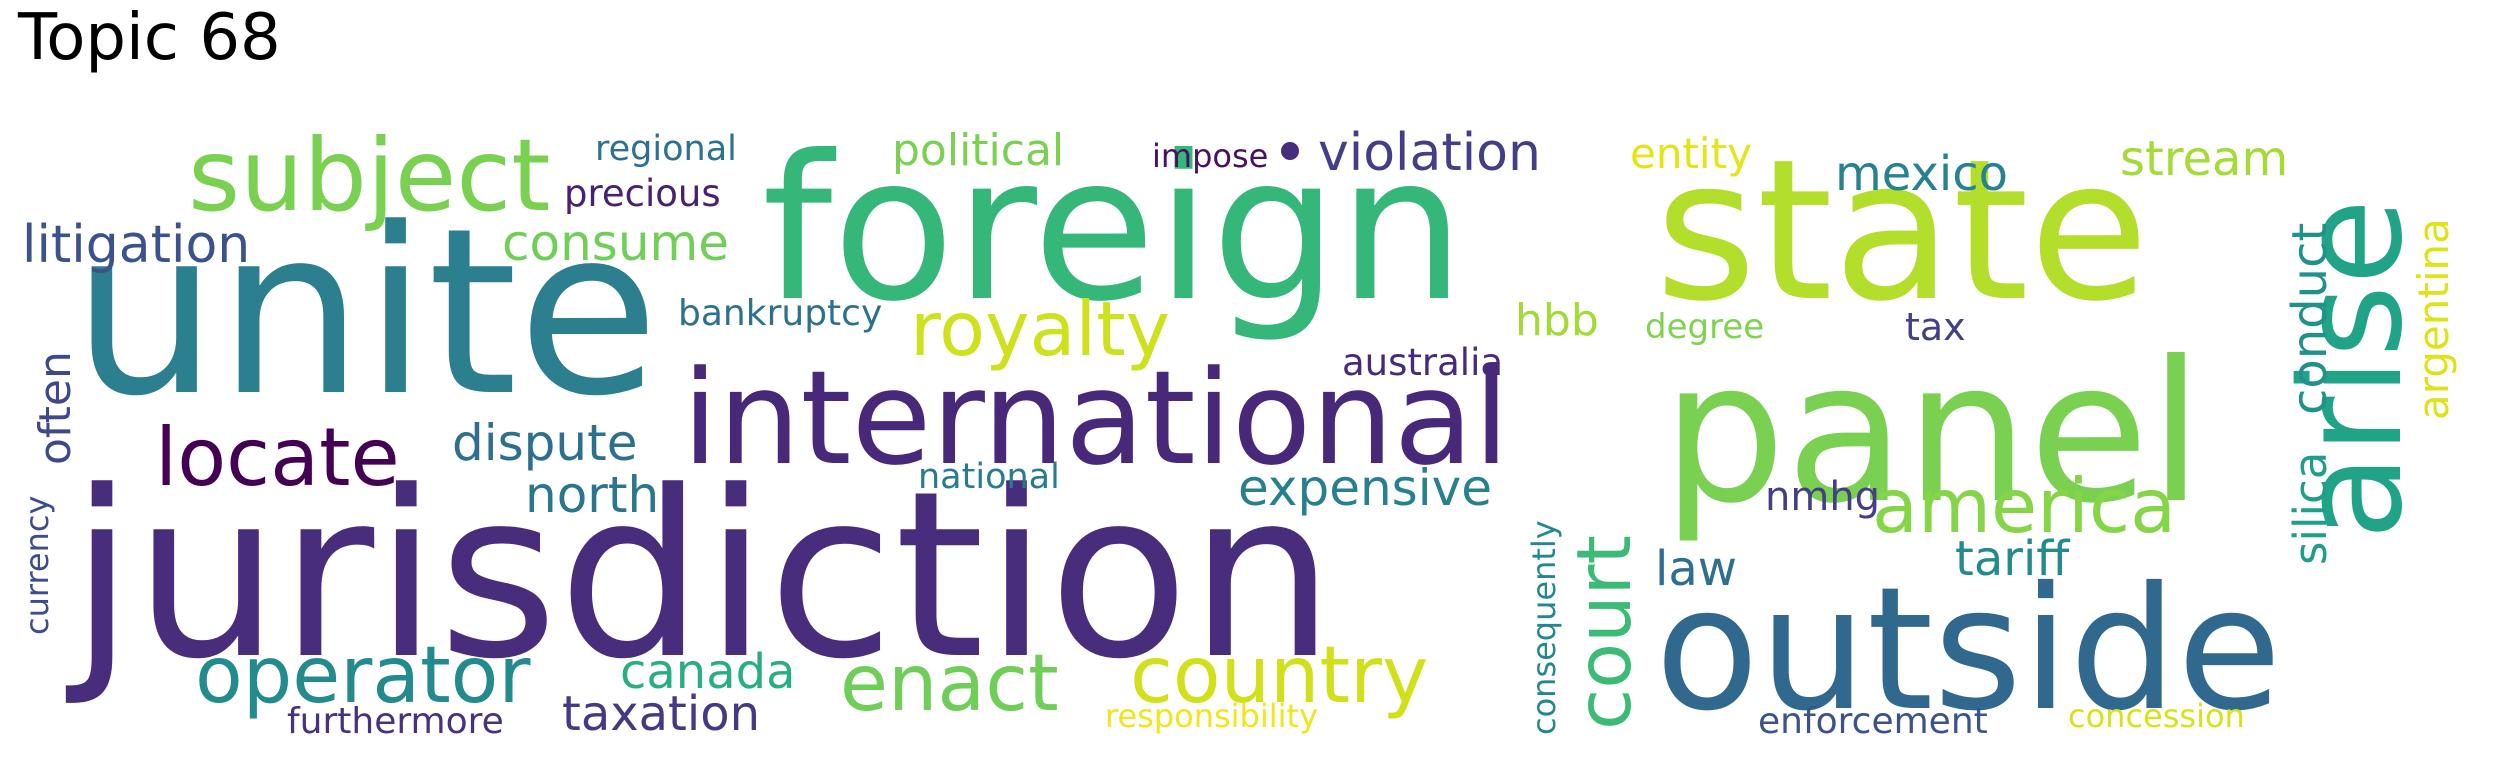 The height and width of the screenshot is (764, 2504). What do you see at coordinates (666, 149) in the screenshot?
I see `word-regional: regional` at bounding box center [666, 149].